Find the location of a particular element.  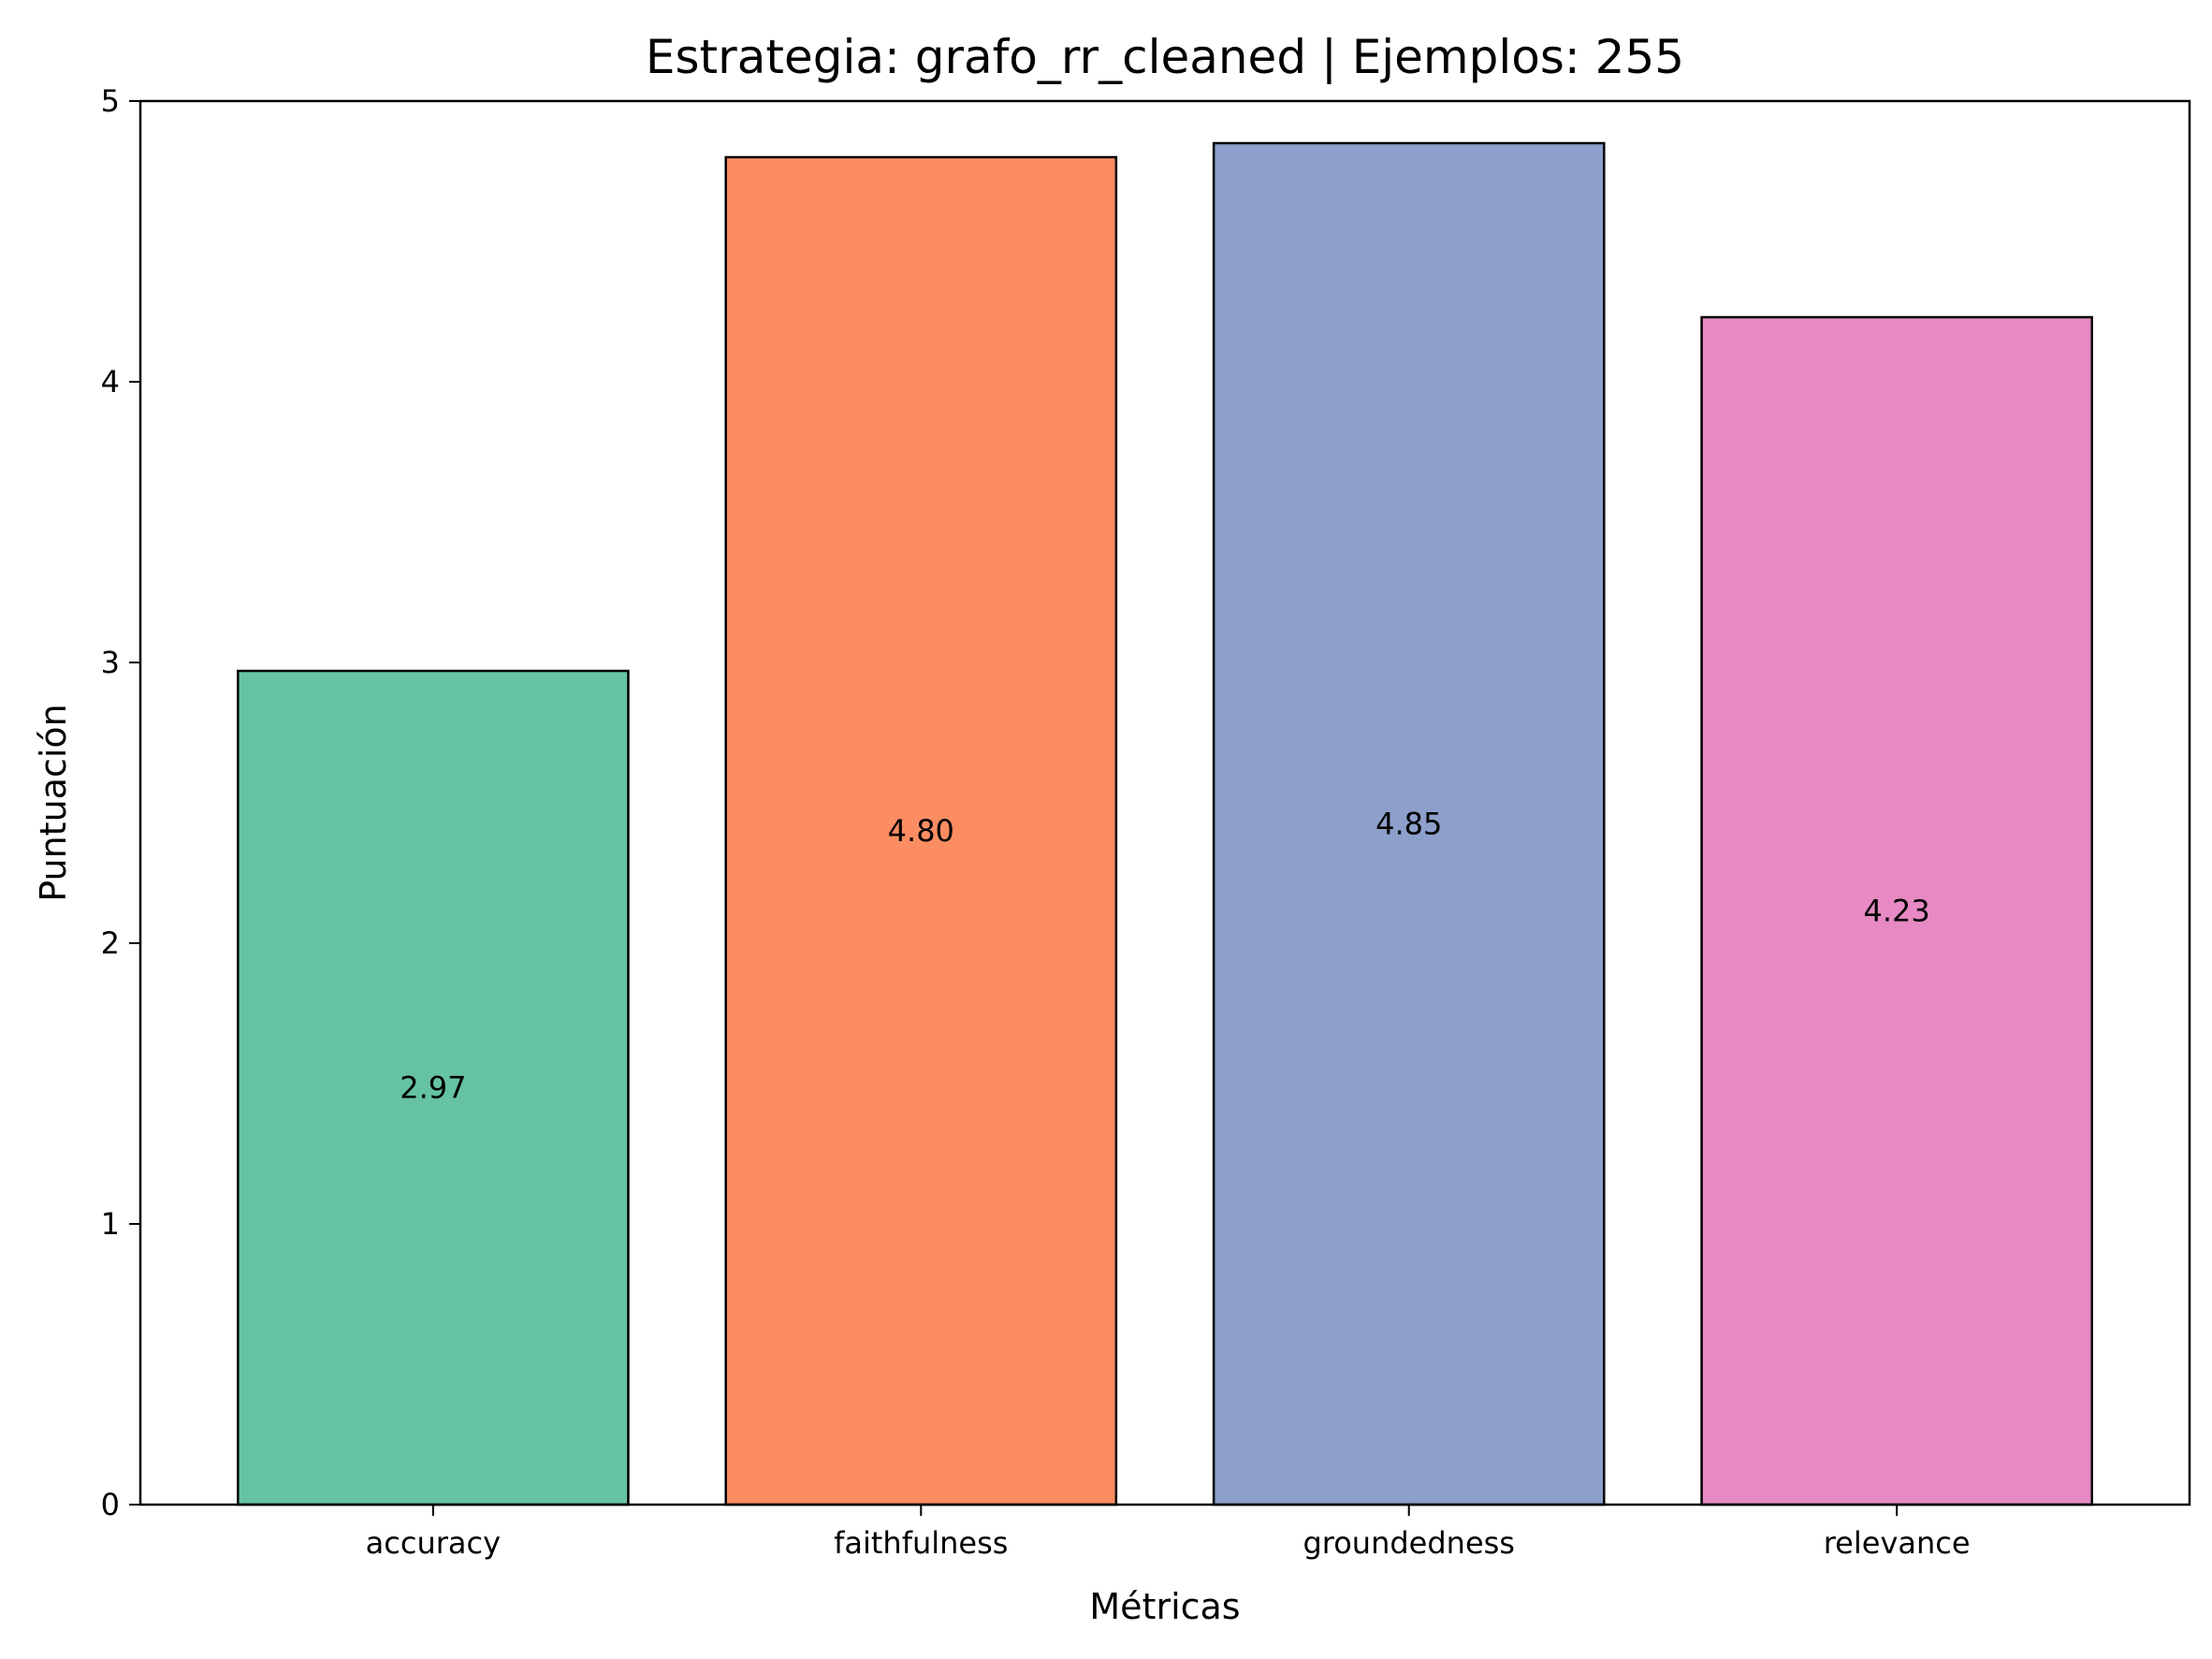

y-tick-label-4: 4 is located at coordinates (110, 382).